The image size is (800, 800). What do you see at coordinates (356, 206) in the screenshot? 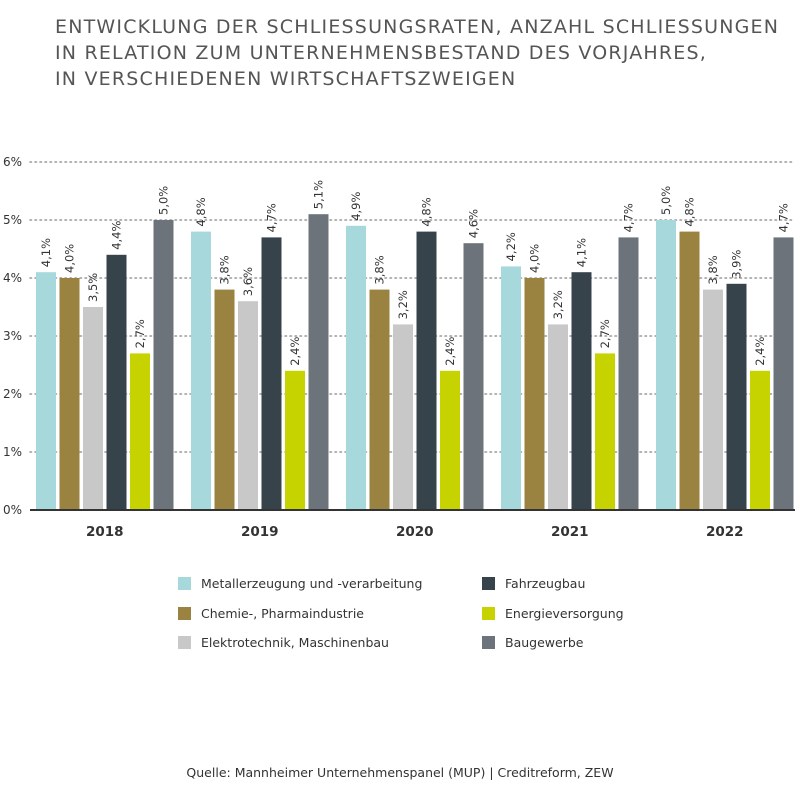
I see `data-label: 4,9%` at bounding box center [356, 206].